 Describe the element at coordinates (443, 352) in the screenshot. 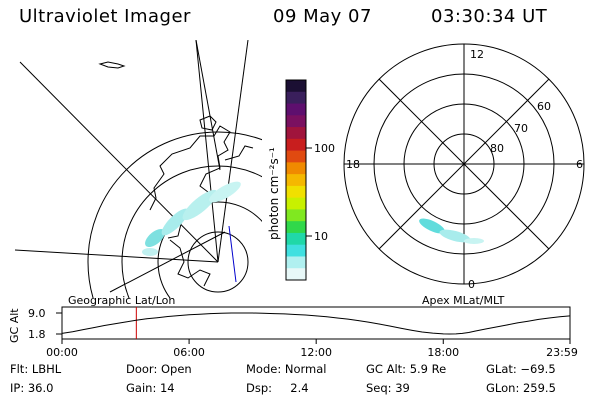

I see `x-tick-label: 18:00` at that location.